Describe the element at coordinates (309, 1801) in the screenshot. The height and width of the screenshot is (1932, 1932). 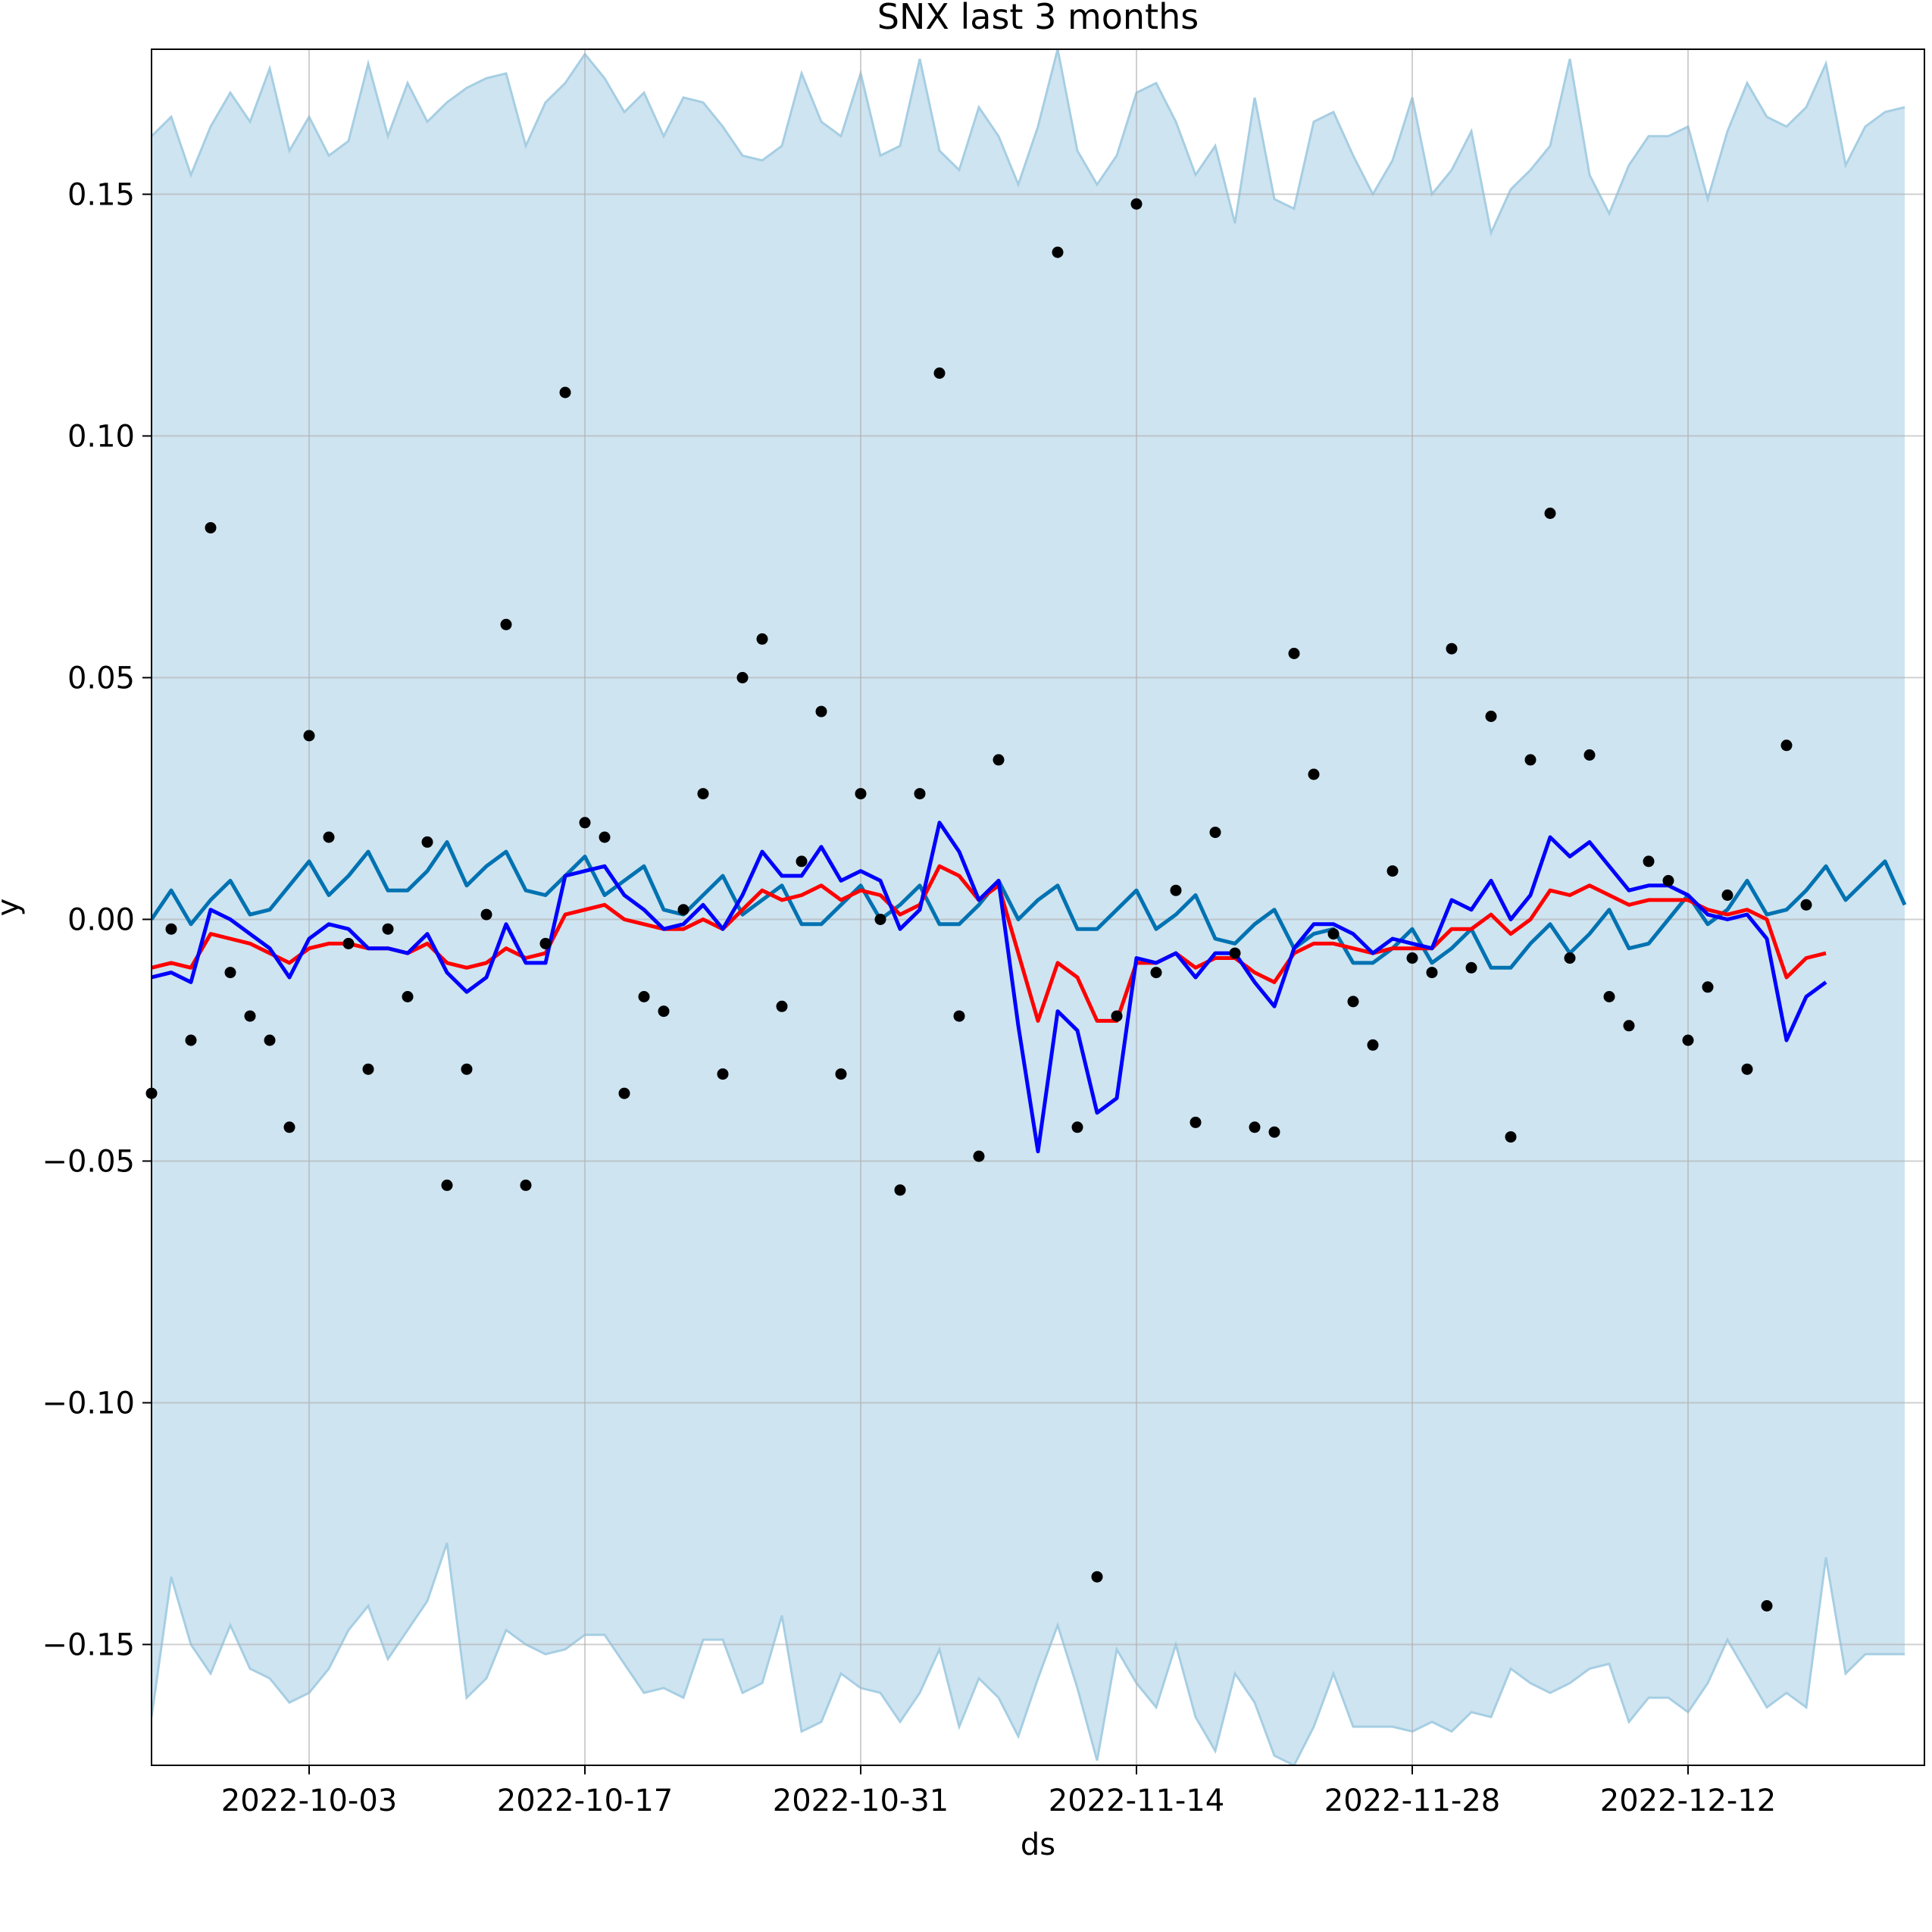
I see `x-tick-label: 2022-10-03` at that location.